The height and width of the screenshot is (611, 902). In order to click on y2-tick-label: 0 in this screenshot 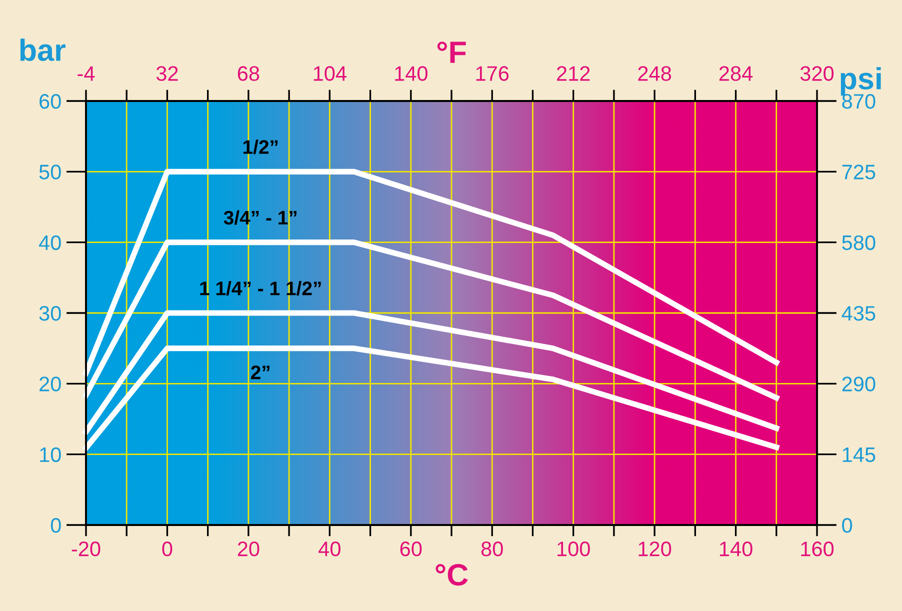, I will do `click(847, 525)`.